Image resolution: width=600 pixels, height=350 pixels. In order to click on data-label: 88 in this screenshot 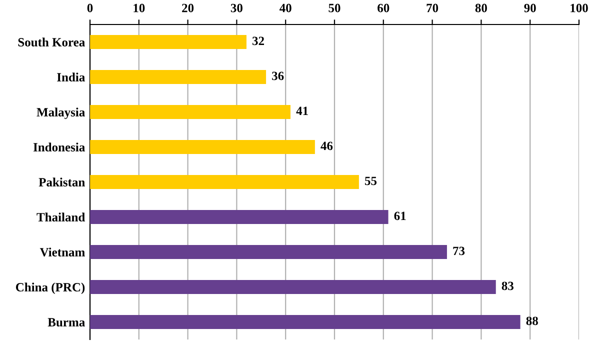, I will do `click(532, 321)`.